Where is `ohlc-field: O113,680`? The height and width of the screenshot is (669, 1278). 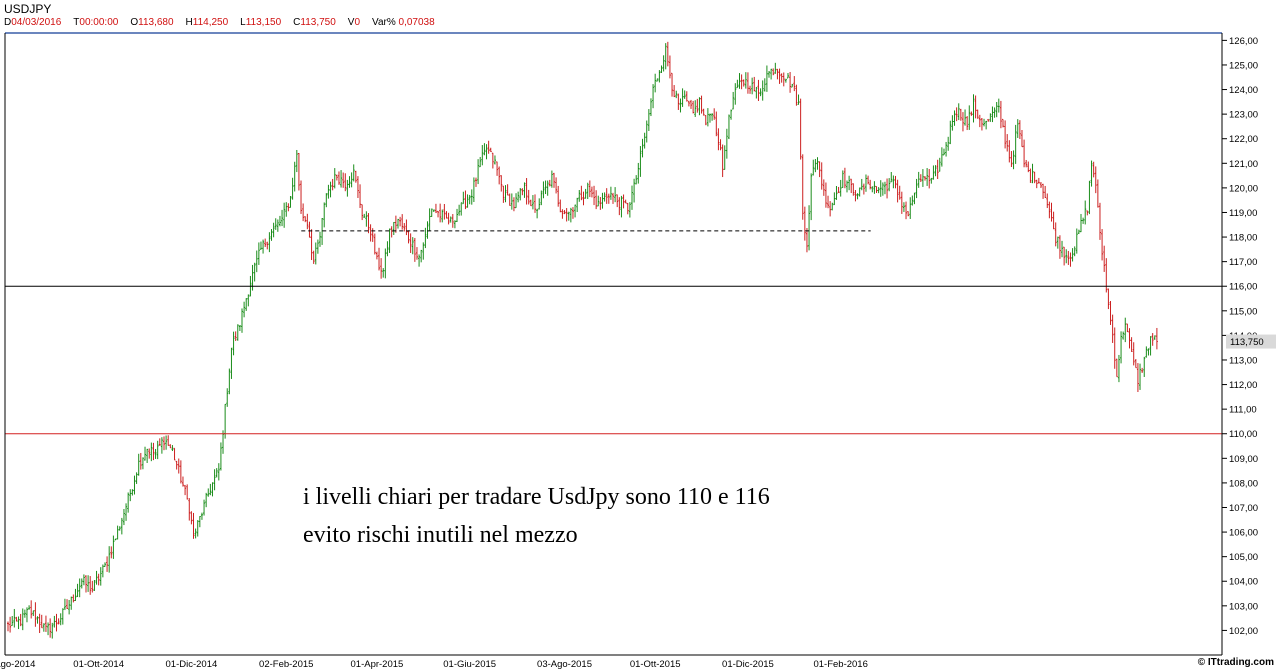
ohlc-field: O113,680 is located at coordinates (154, 22).